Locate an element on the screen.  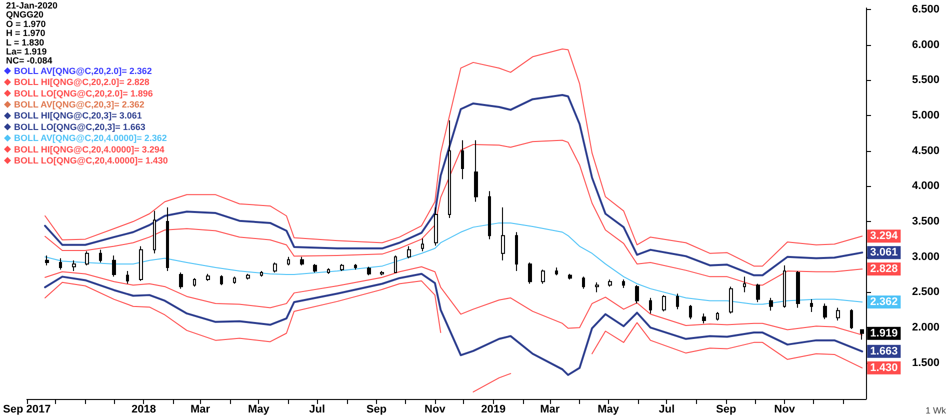
y-tick-label: 4.000 is located at coordinates (926, 186).